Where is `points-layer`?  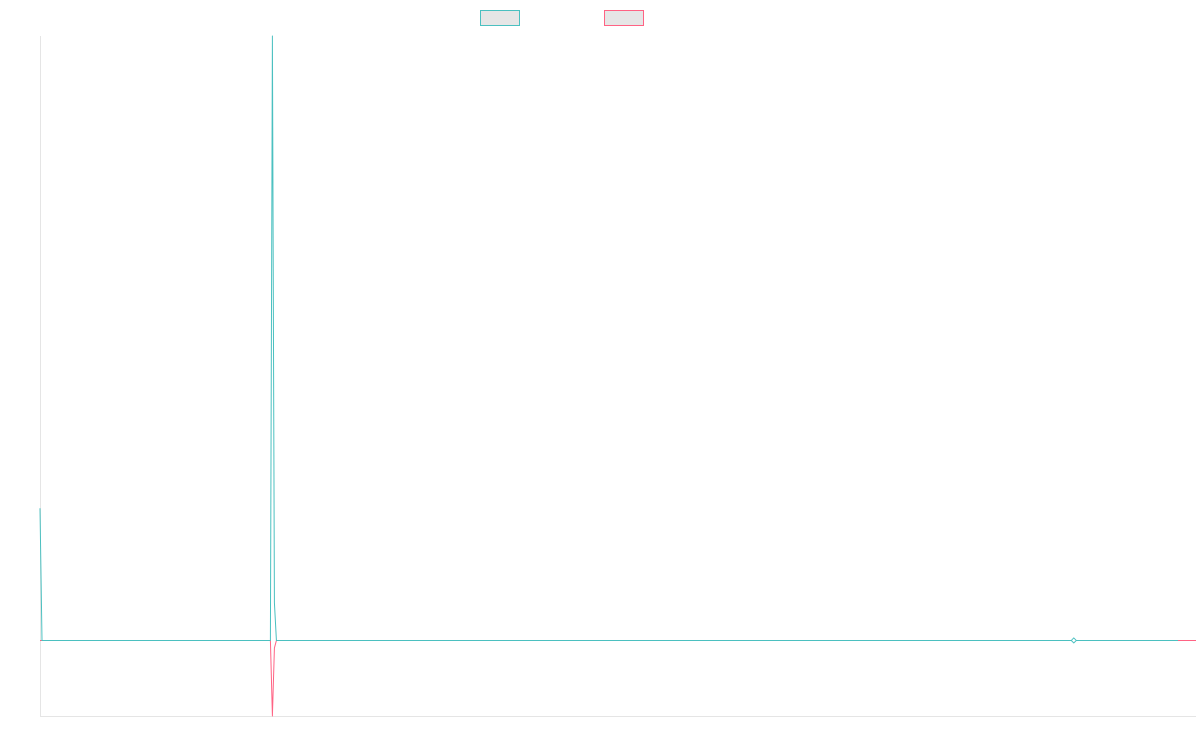
points-layer is located at coordinates (1073, 640).